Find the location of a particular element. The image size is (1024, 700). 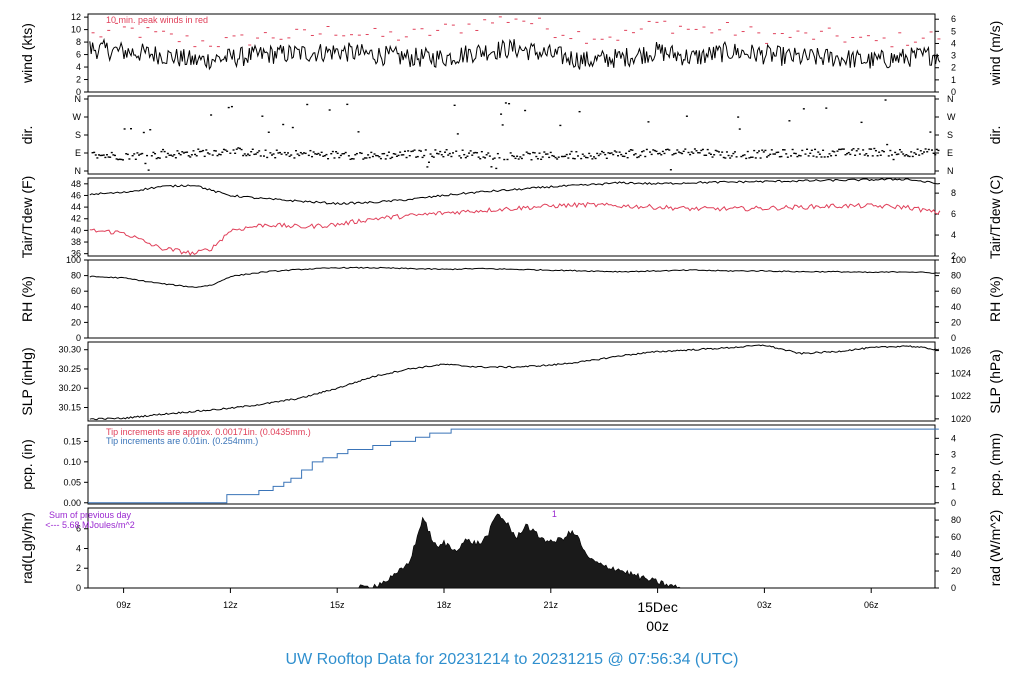

temp-ytick2-label: 8 is located at coordinates (953, 193).